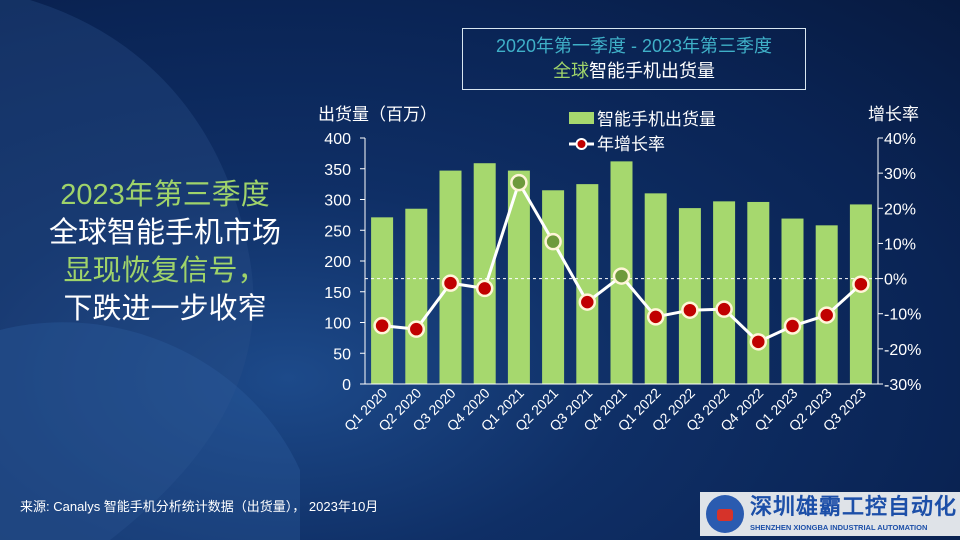  Describe the element at coordinates (895, 280) in the screenshot. I see `y2-tick-label: 0%` at that location.